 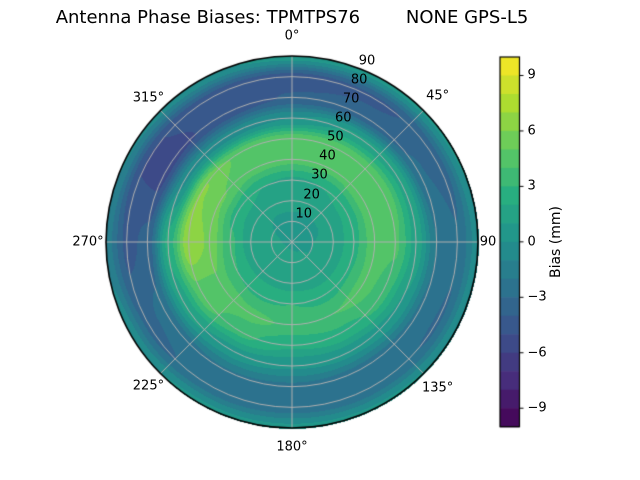 I want to click on radial-tick-label: 50, so click(x=335, y=137).